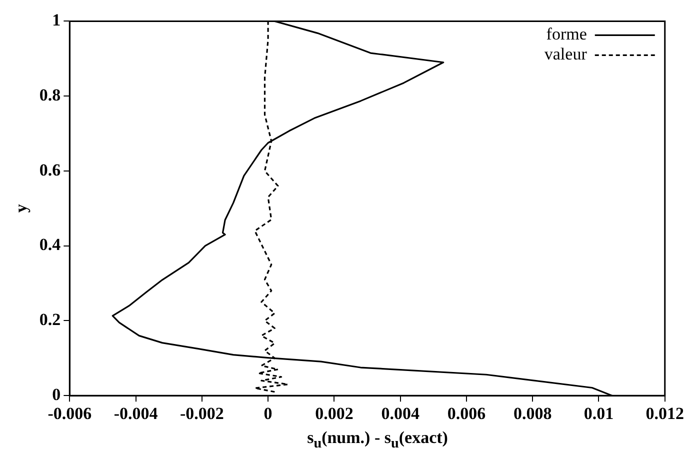 The height and width of the screenshot is (468, 695). I want to click on x-tick-label: -0.006, so click(70, 414).